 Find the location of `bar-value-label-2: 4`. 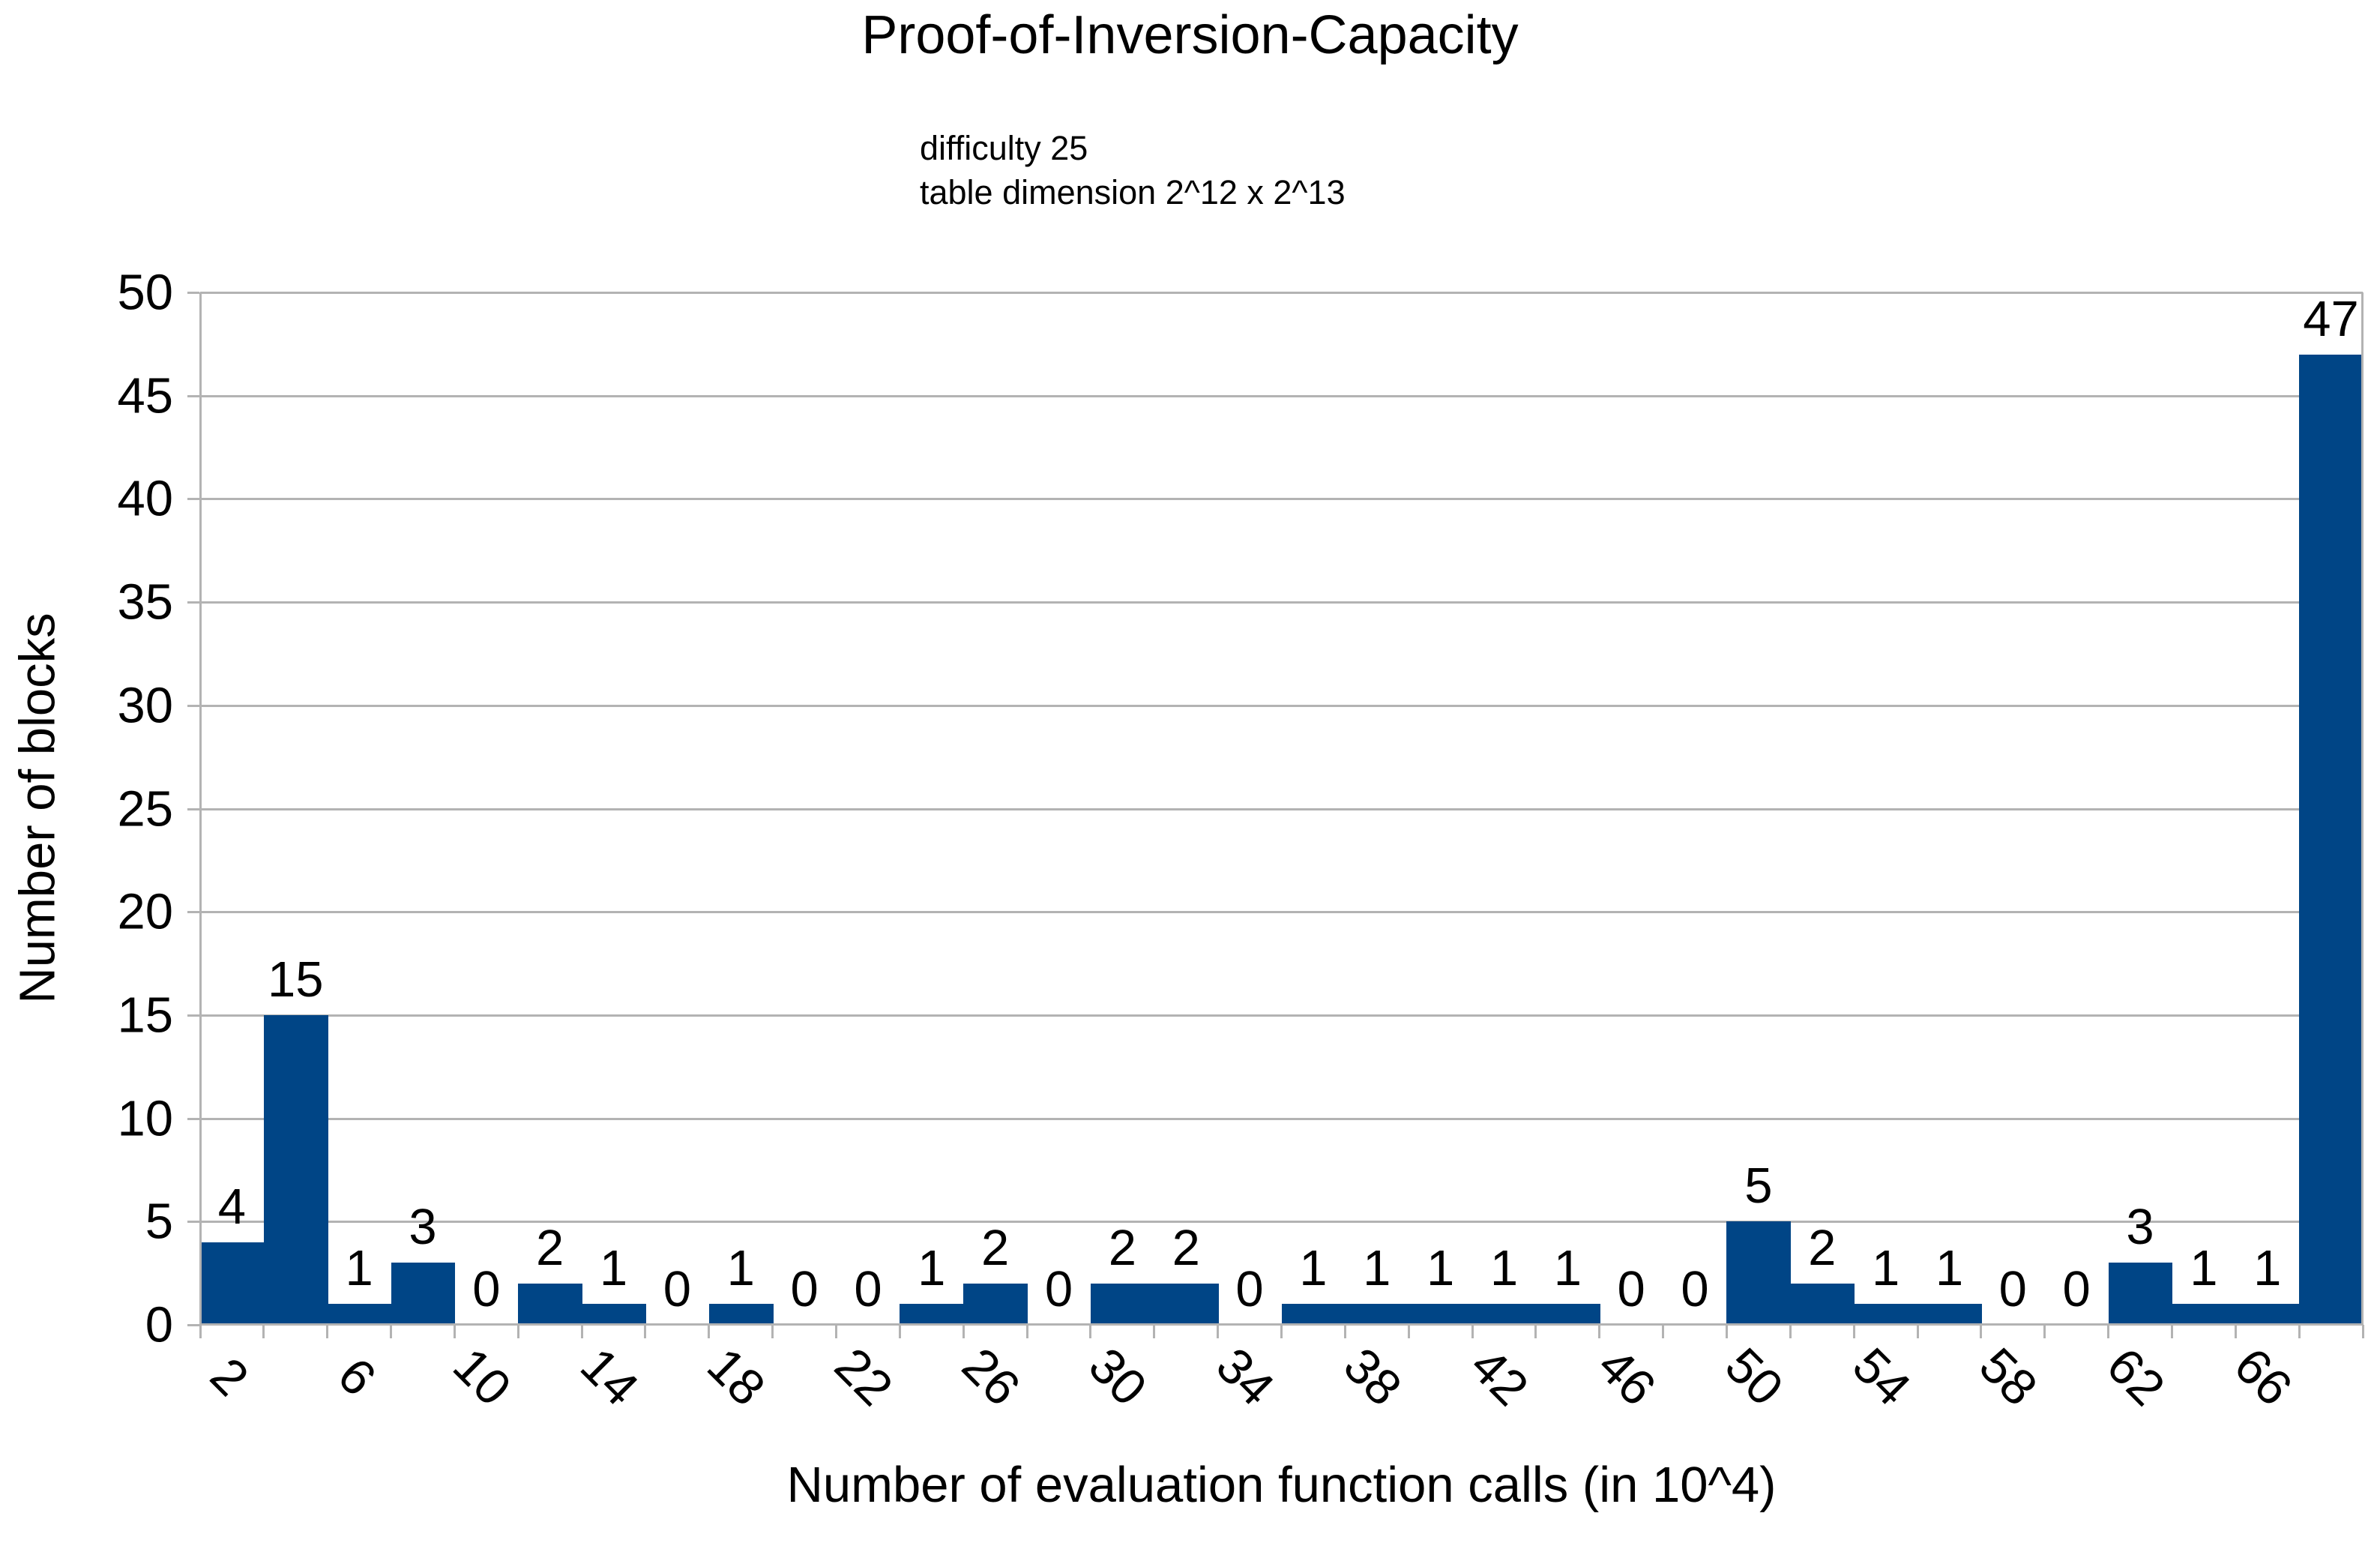

bar-value-label-2: 4 is located at coordinates (232, 1206).